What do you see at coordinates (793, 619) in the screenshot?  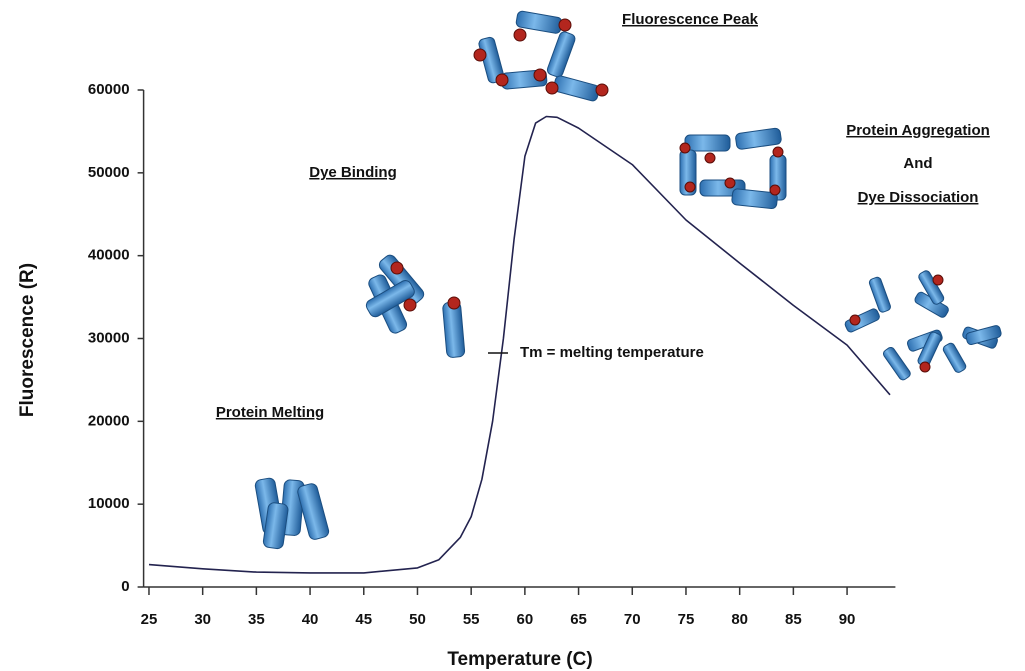 I see `x-tick-label: 85` at bounding box center [793, 619].